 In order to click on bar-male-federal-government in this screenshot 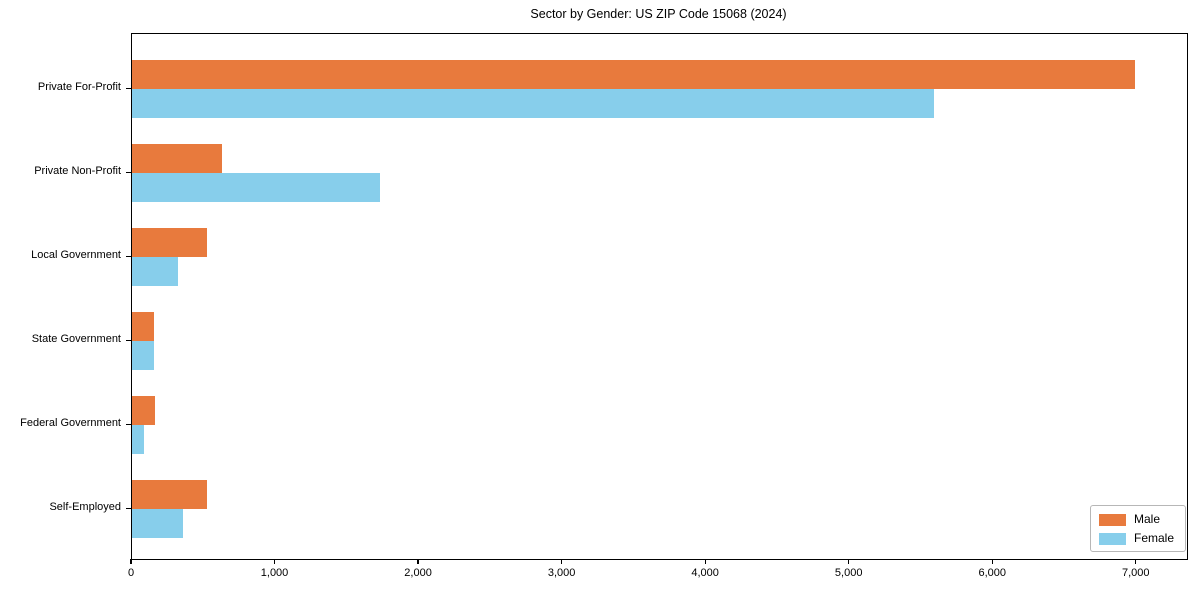, I will do `click(143, 410)`.